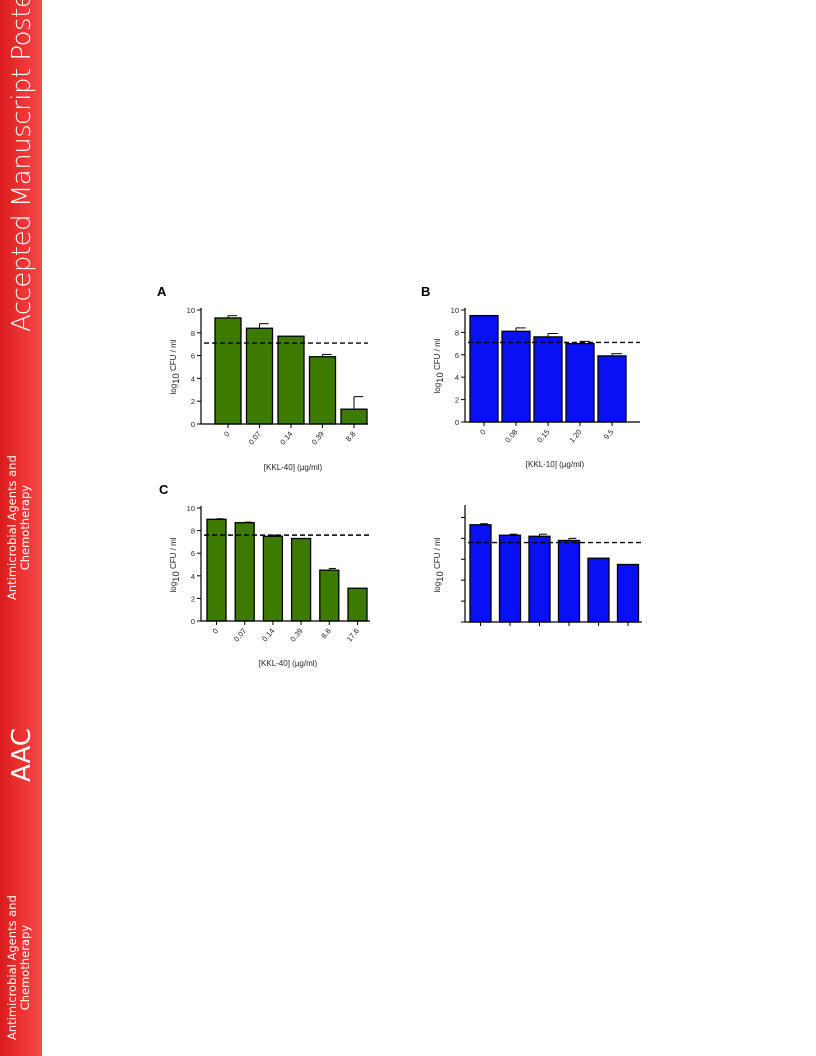  I want to click on x-tick-label: 9.5, so click(609, 435).